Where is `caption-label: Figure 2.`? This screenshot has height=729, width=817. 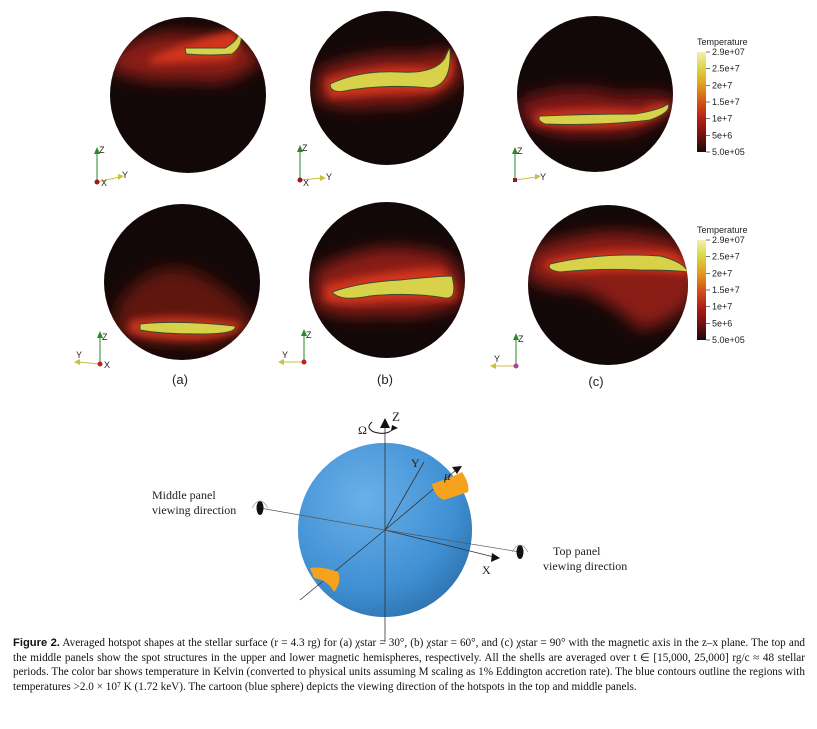
caption-label: Figure 2. is located at coordinates (36, 643).